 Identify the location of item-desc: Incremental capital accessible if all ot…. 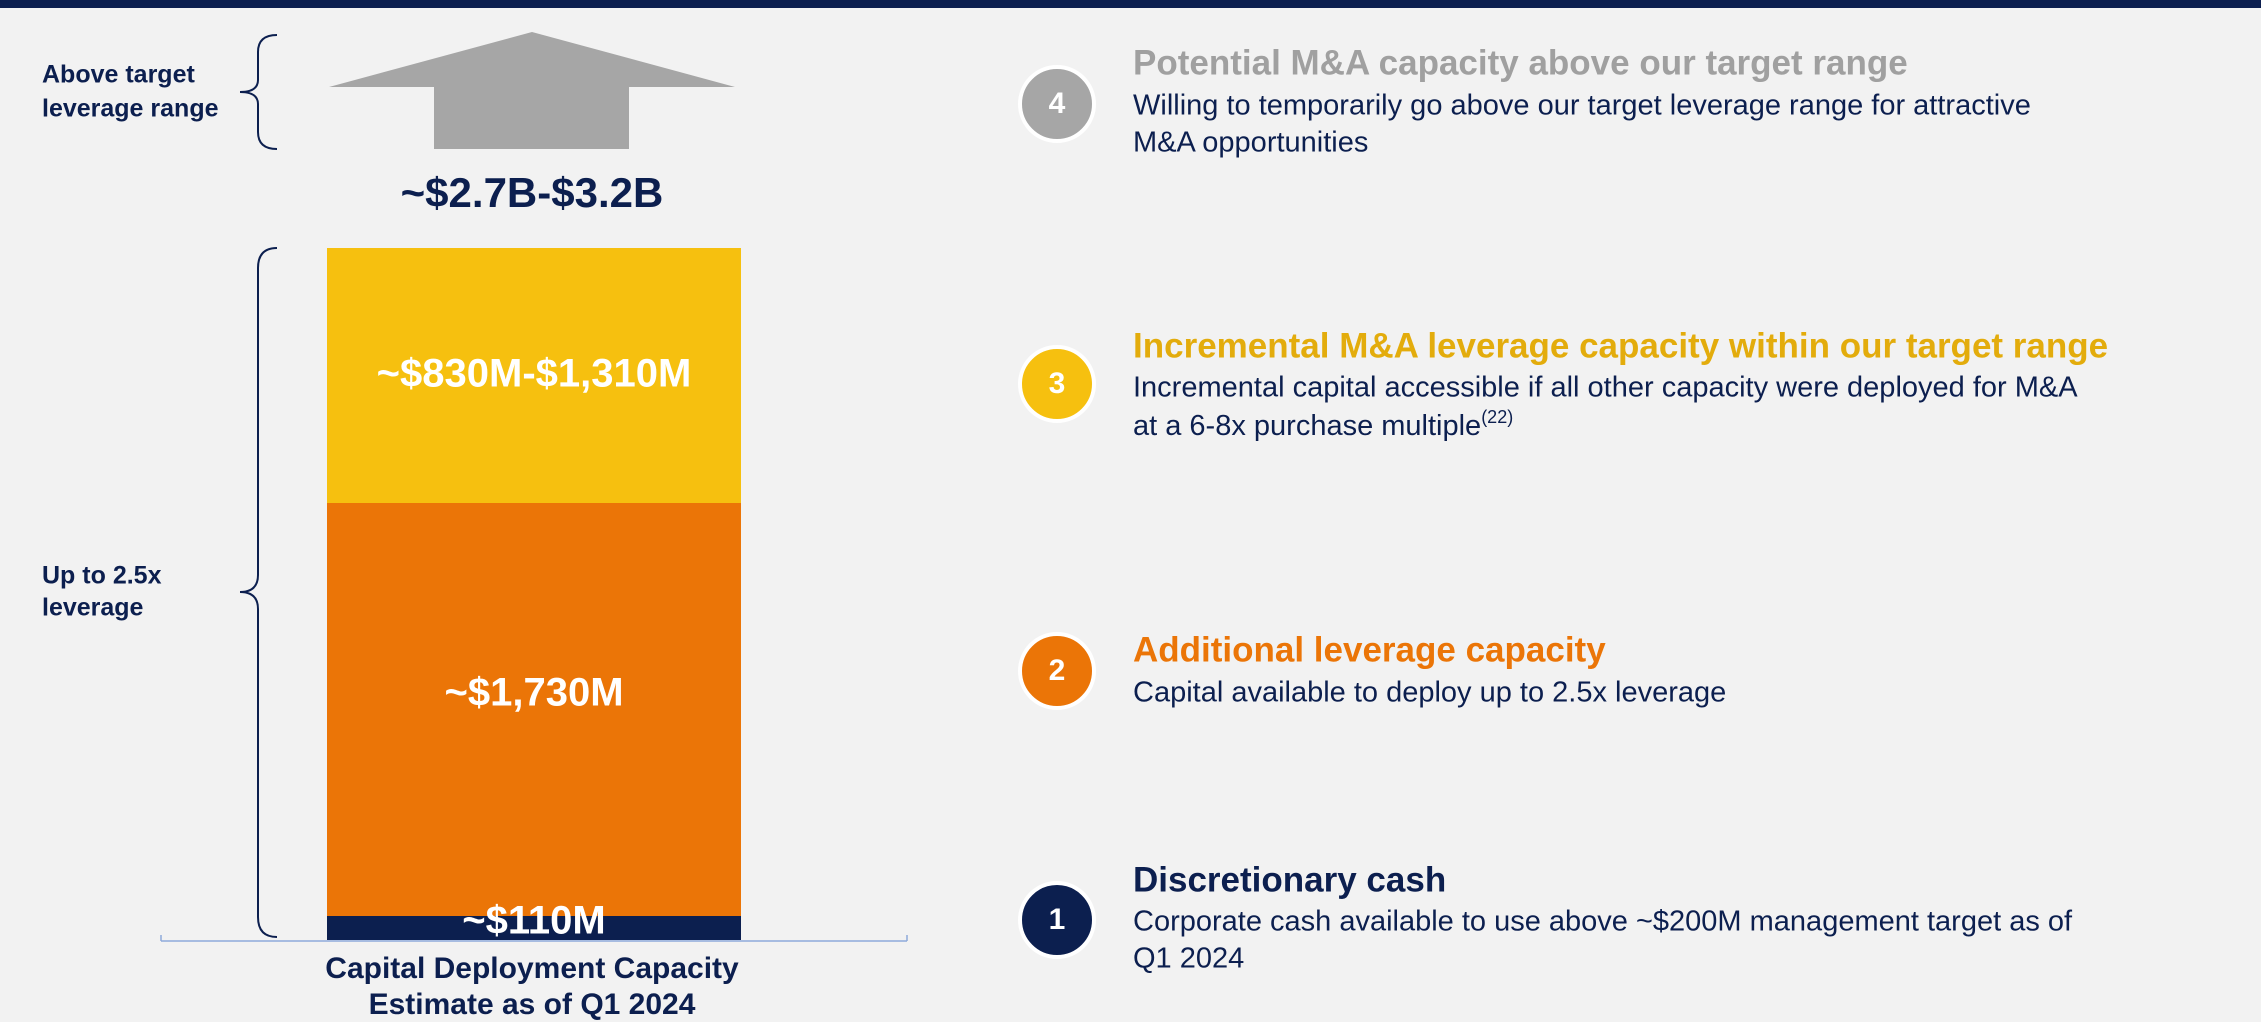
(1605, 388).